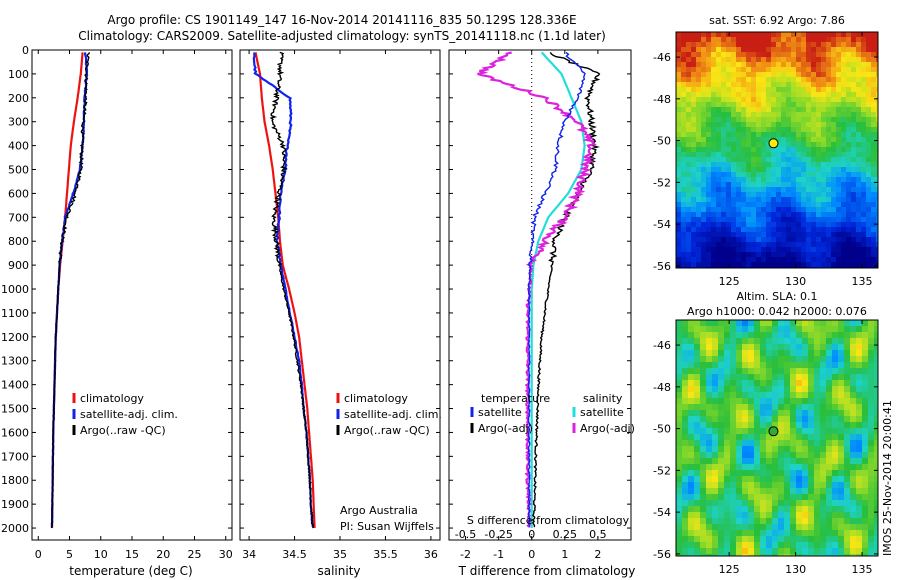 Image resolution: width=900 pixels, height=580 pixels. What do you see at coordinates (387, 526) in the screenshot?
I see `pi-label: PI: Susan Wijffels` at bounding box center [387, 526].